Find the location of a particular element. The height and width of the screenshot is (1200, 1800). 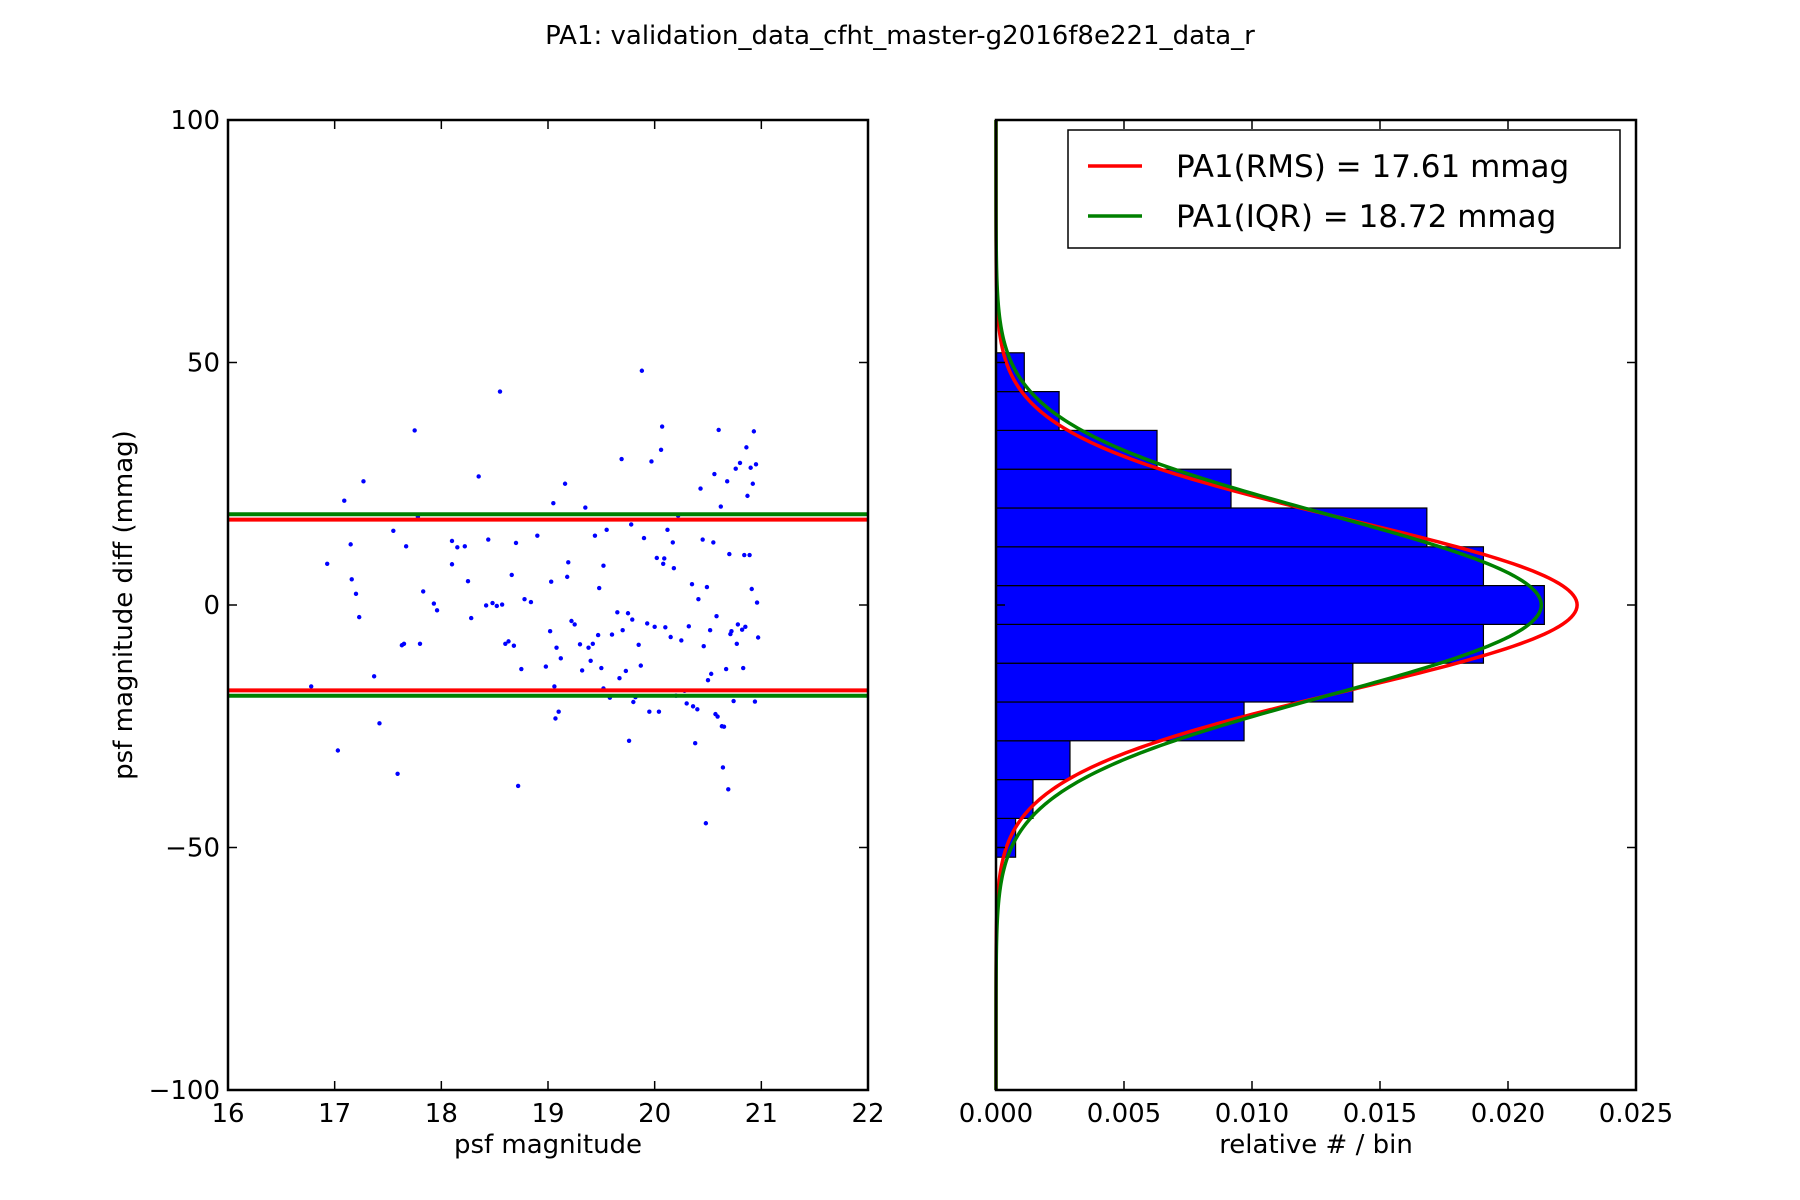

y-tick-label: −50 is located at coordinates (192, 849).